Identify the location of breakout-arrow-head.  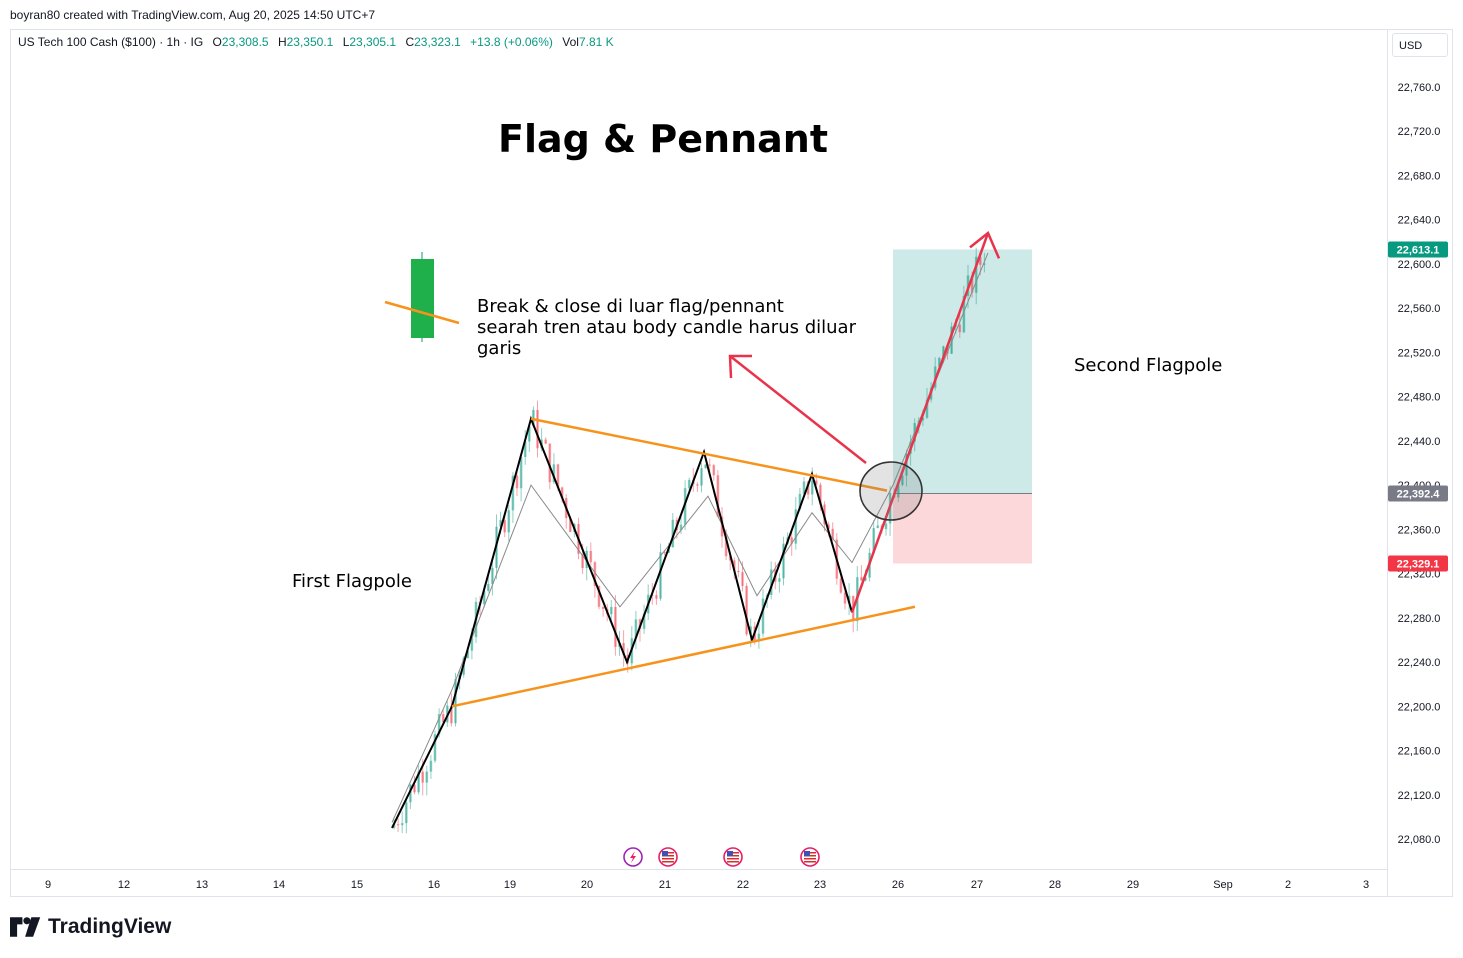
(985, 244).